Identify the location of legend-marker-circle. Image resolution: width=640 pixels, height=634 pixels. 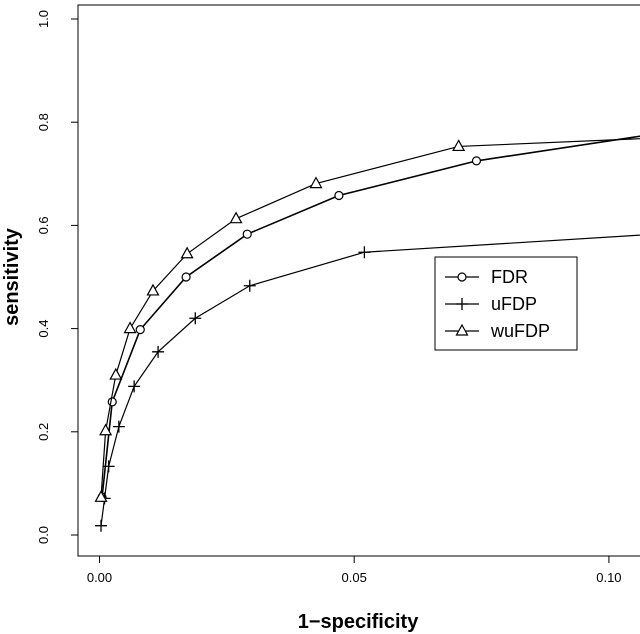
(462, 277).